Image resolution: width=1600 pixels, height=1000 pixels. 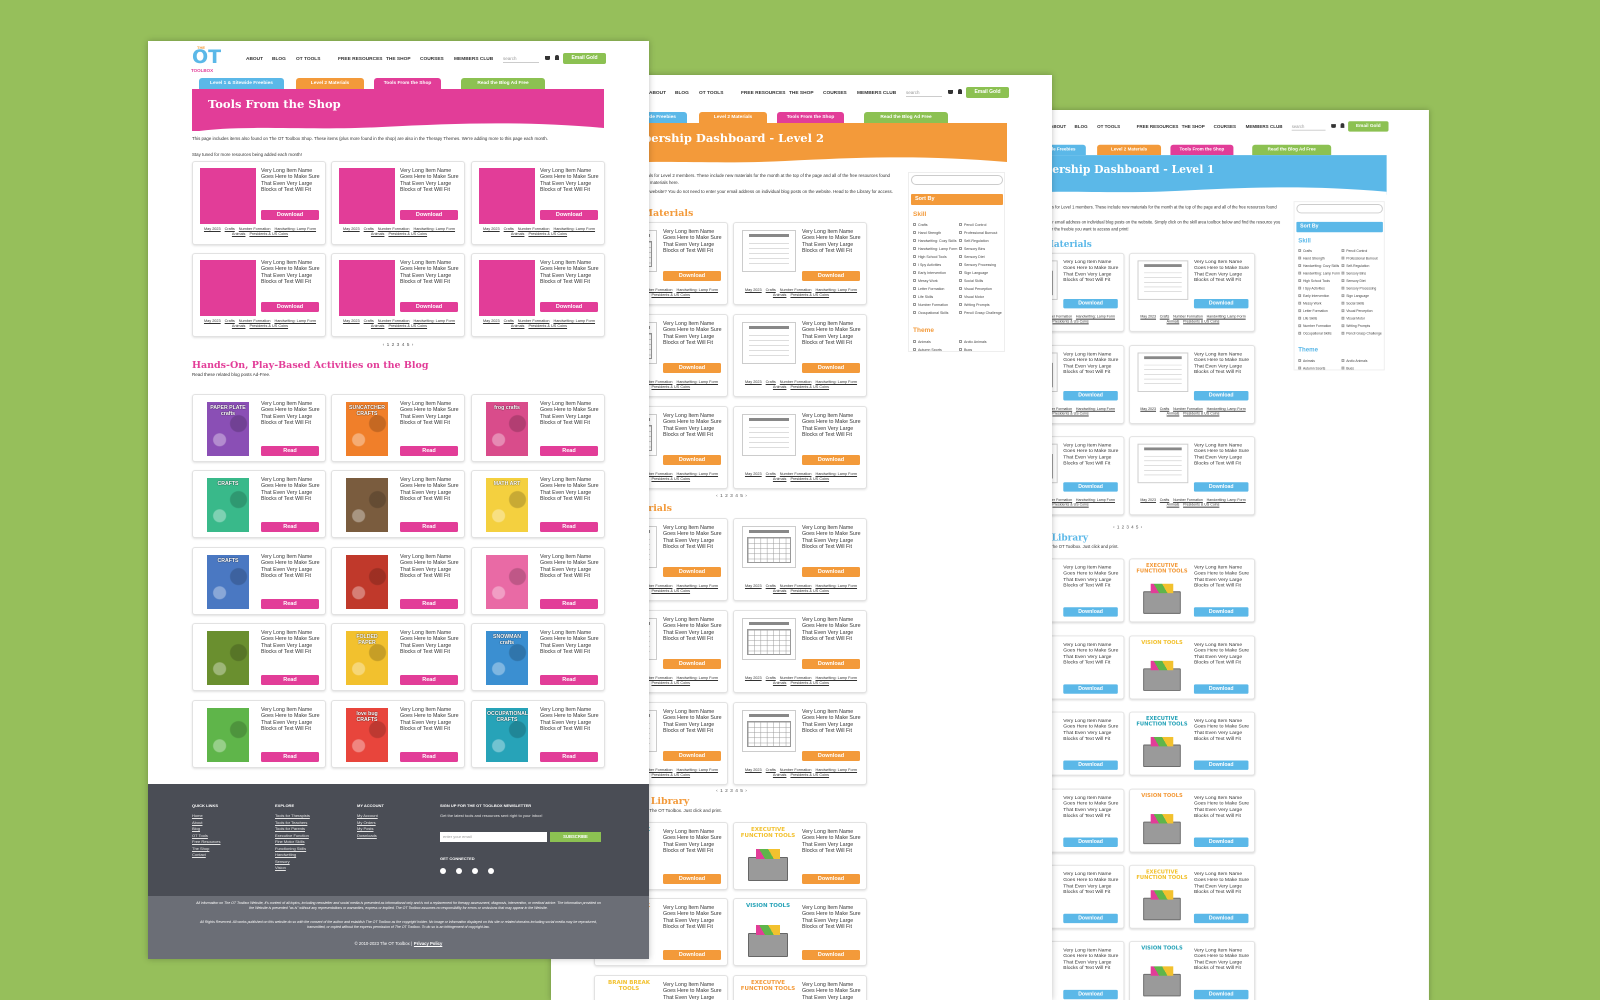 I want to click on footer-link: Tools for Parents, so click(x=290, y=828).